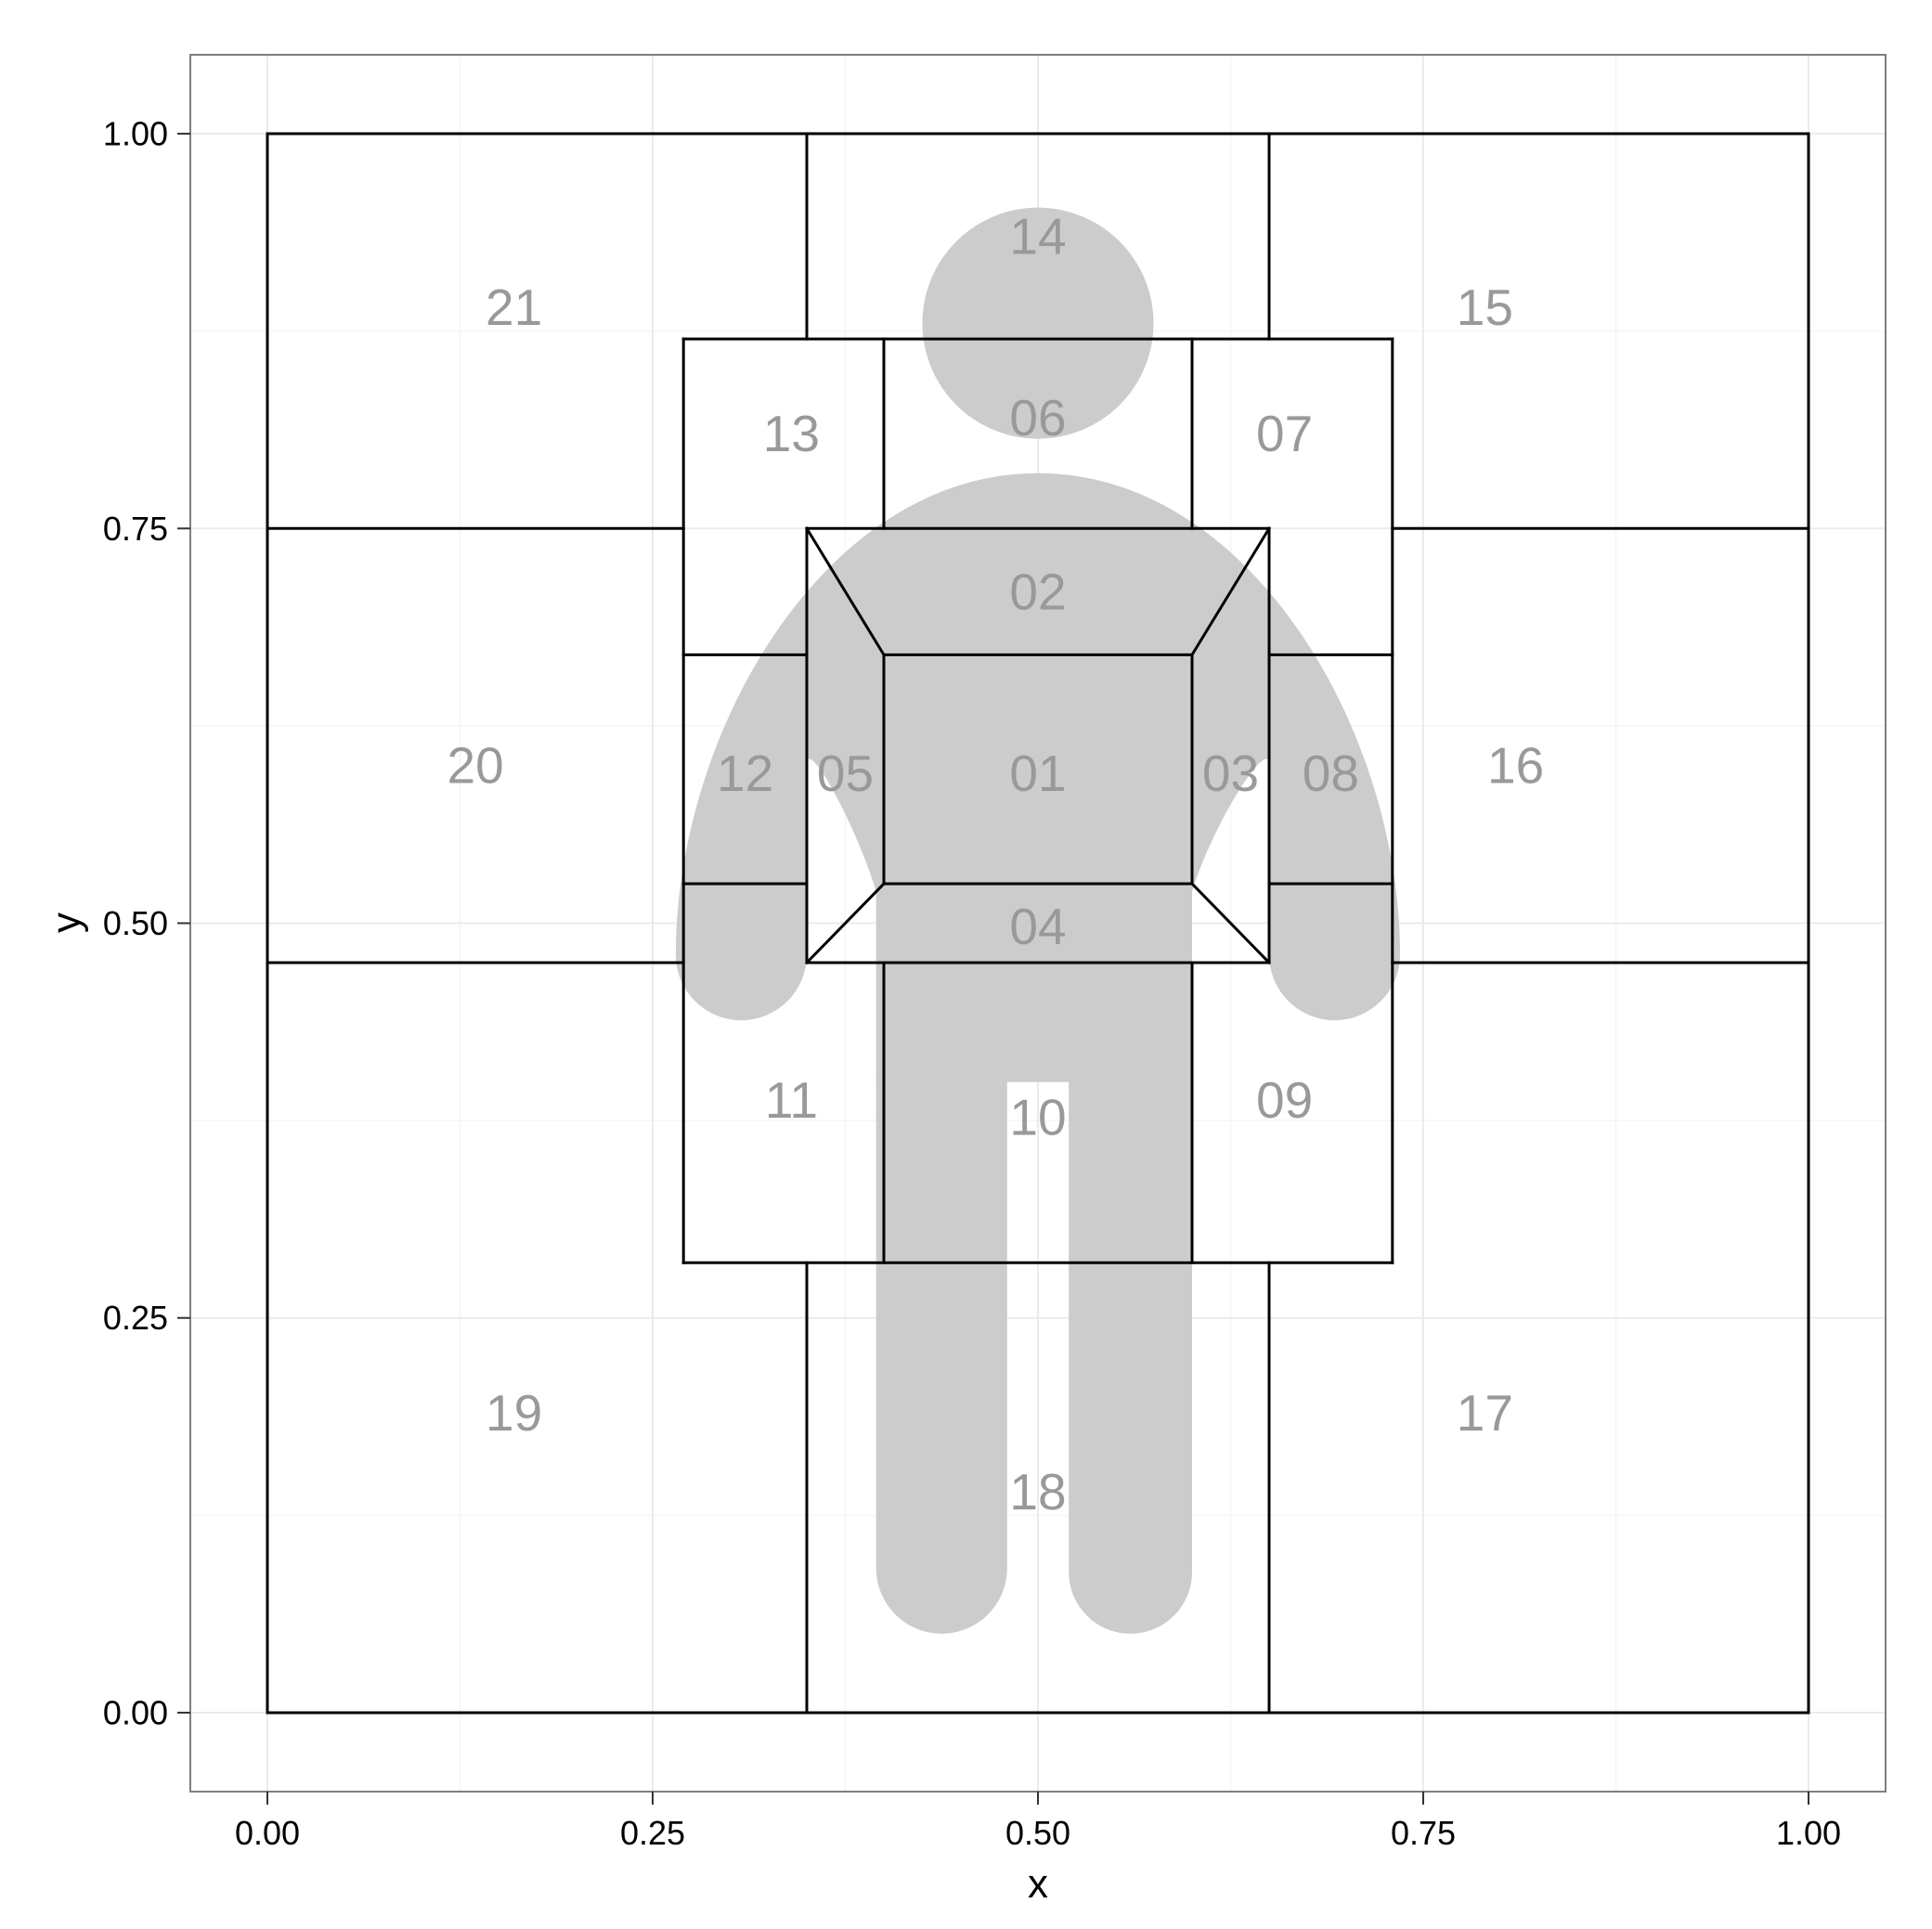 This screenshot has height=1929, width=1932. I want to click on region-label-04: 04, so click(1037, 926).